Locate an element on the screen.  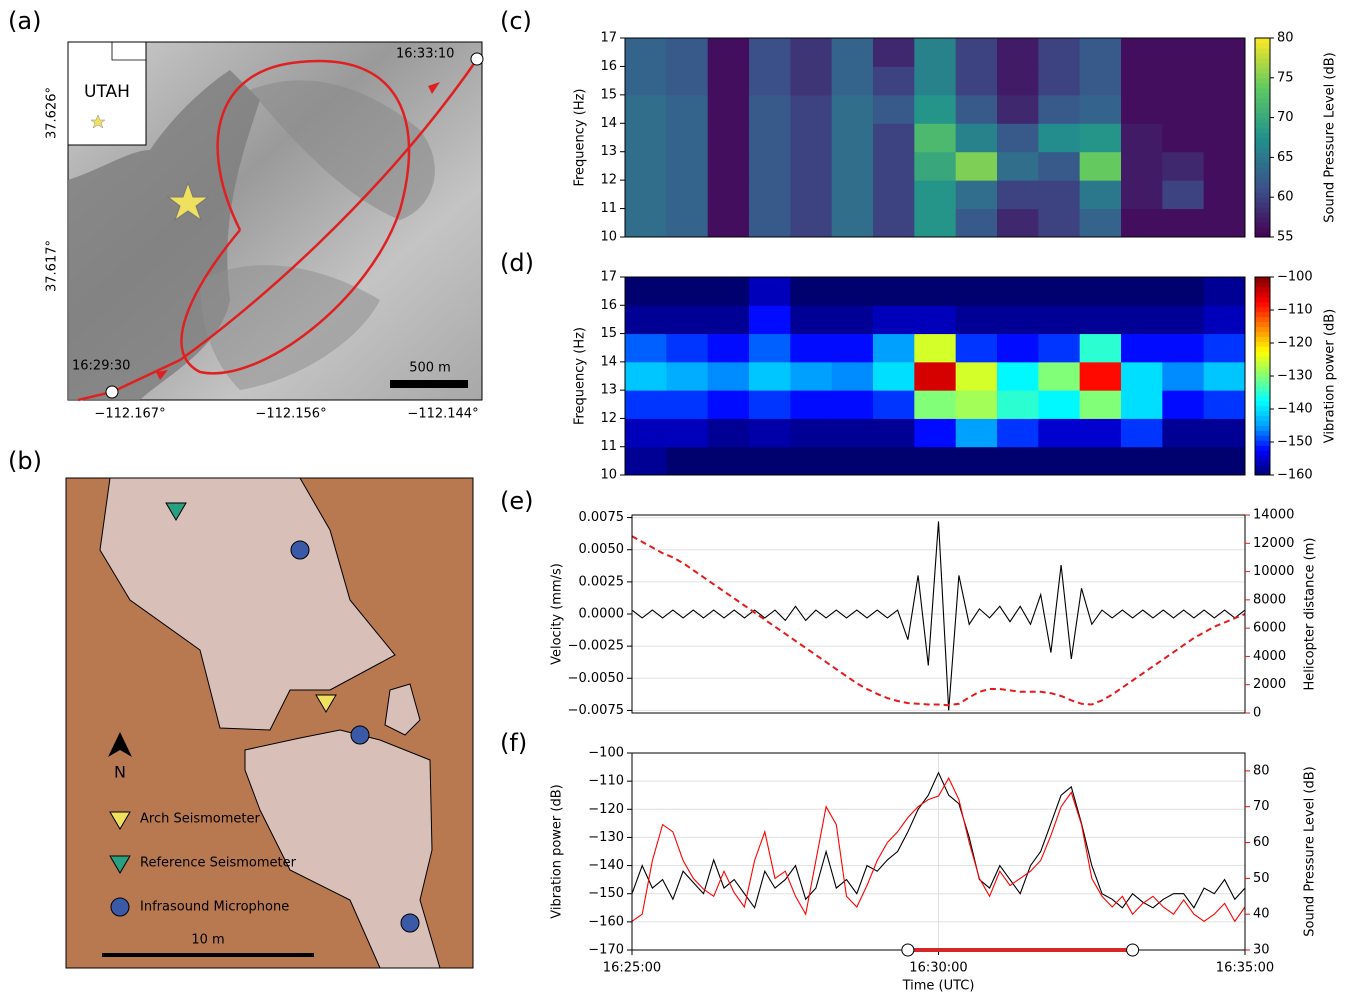
scale-label: 10 m is located at coordinates (207, 940).